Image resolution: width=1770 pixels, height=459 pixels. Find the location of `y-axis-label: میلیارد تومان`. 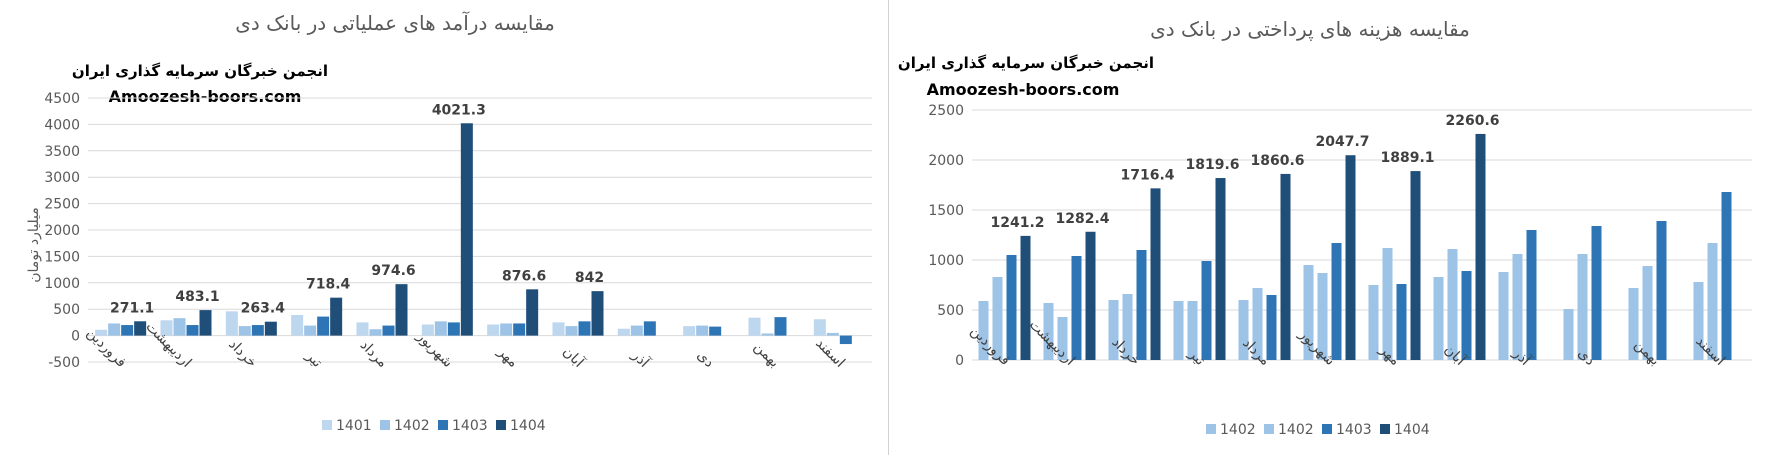

y-axis-label: میلیارد تومان is located at coordinates (34, 244).